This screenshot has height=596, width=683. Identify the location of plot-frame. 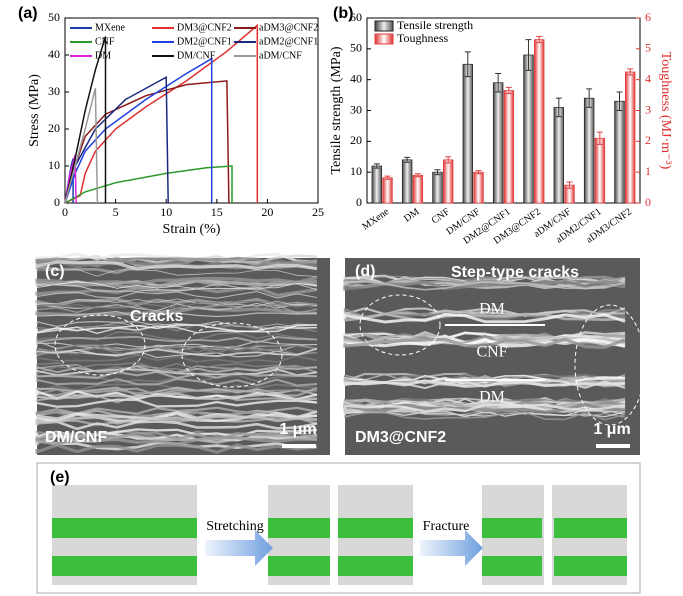
(191, 110).